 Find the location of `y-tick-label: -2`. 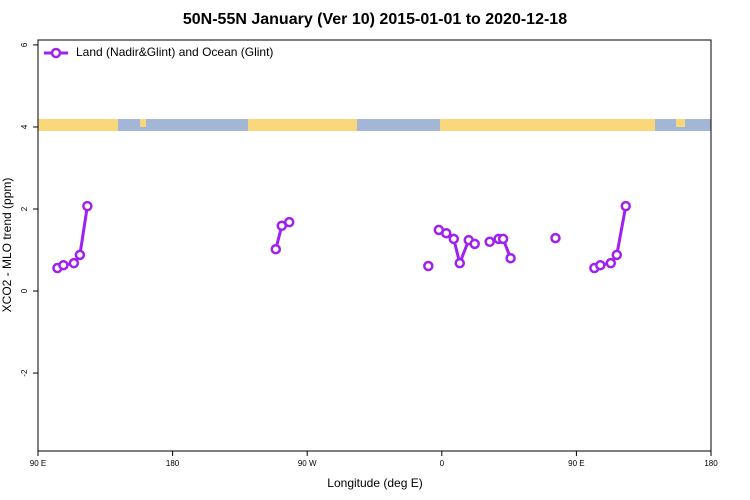

y-tick-label: -2 is located at coordinates (24, 373).